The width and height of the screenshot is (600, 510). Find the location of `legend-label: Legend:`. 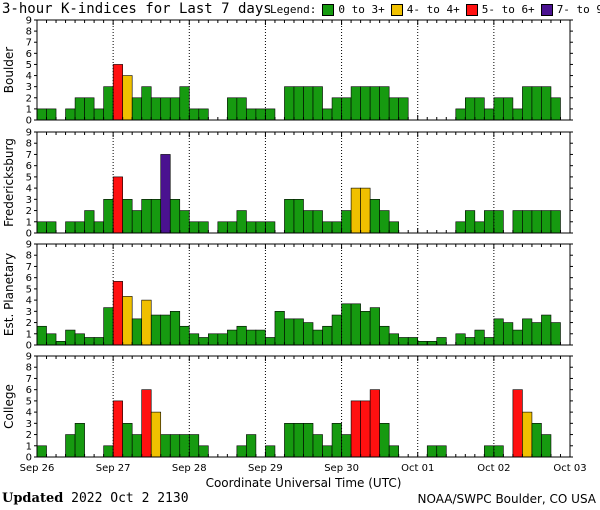

legend-label: Legend: is located at coordinates (293, 9).